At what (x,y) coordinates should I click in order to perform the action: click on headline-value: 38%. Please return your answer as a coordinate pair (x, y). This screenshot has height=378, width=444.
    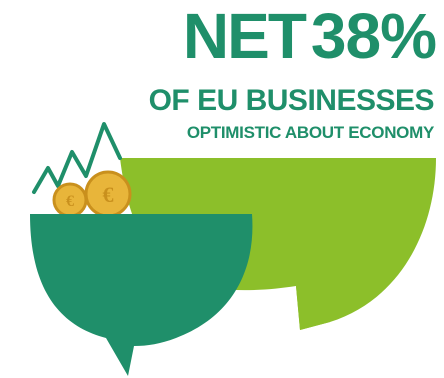
    Looking at the image, I should click on (373, 36).